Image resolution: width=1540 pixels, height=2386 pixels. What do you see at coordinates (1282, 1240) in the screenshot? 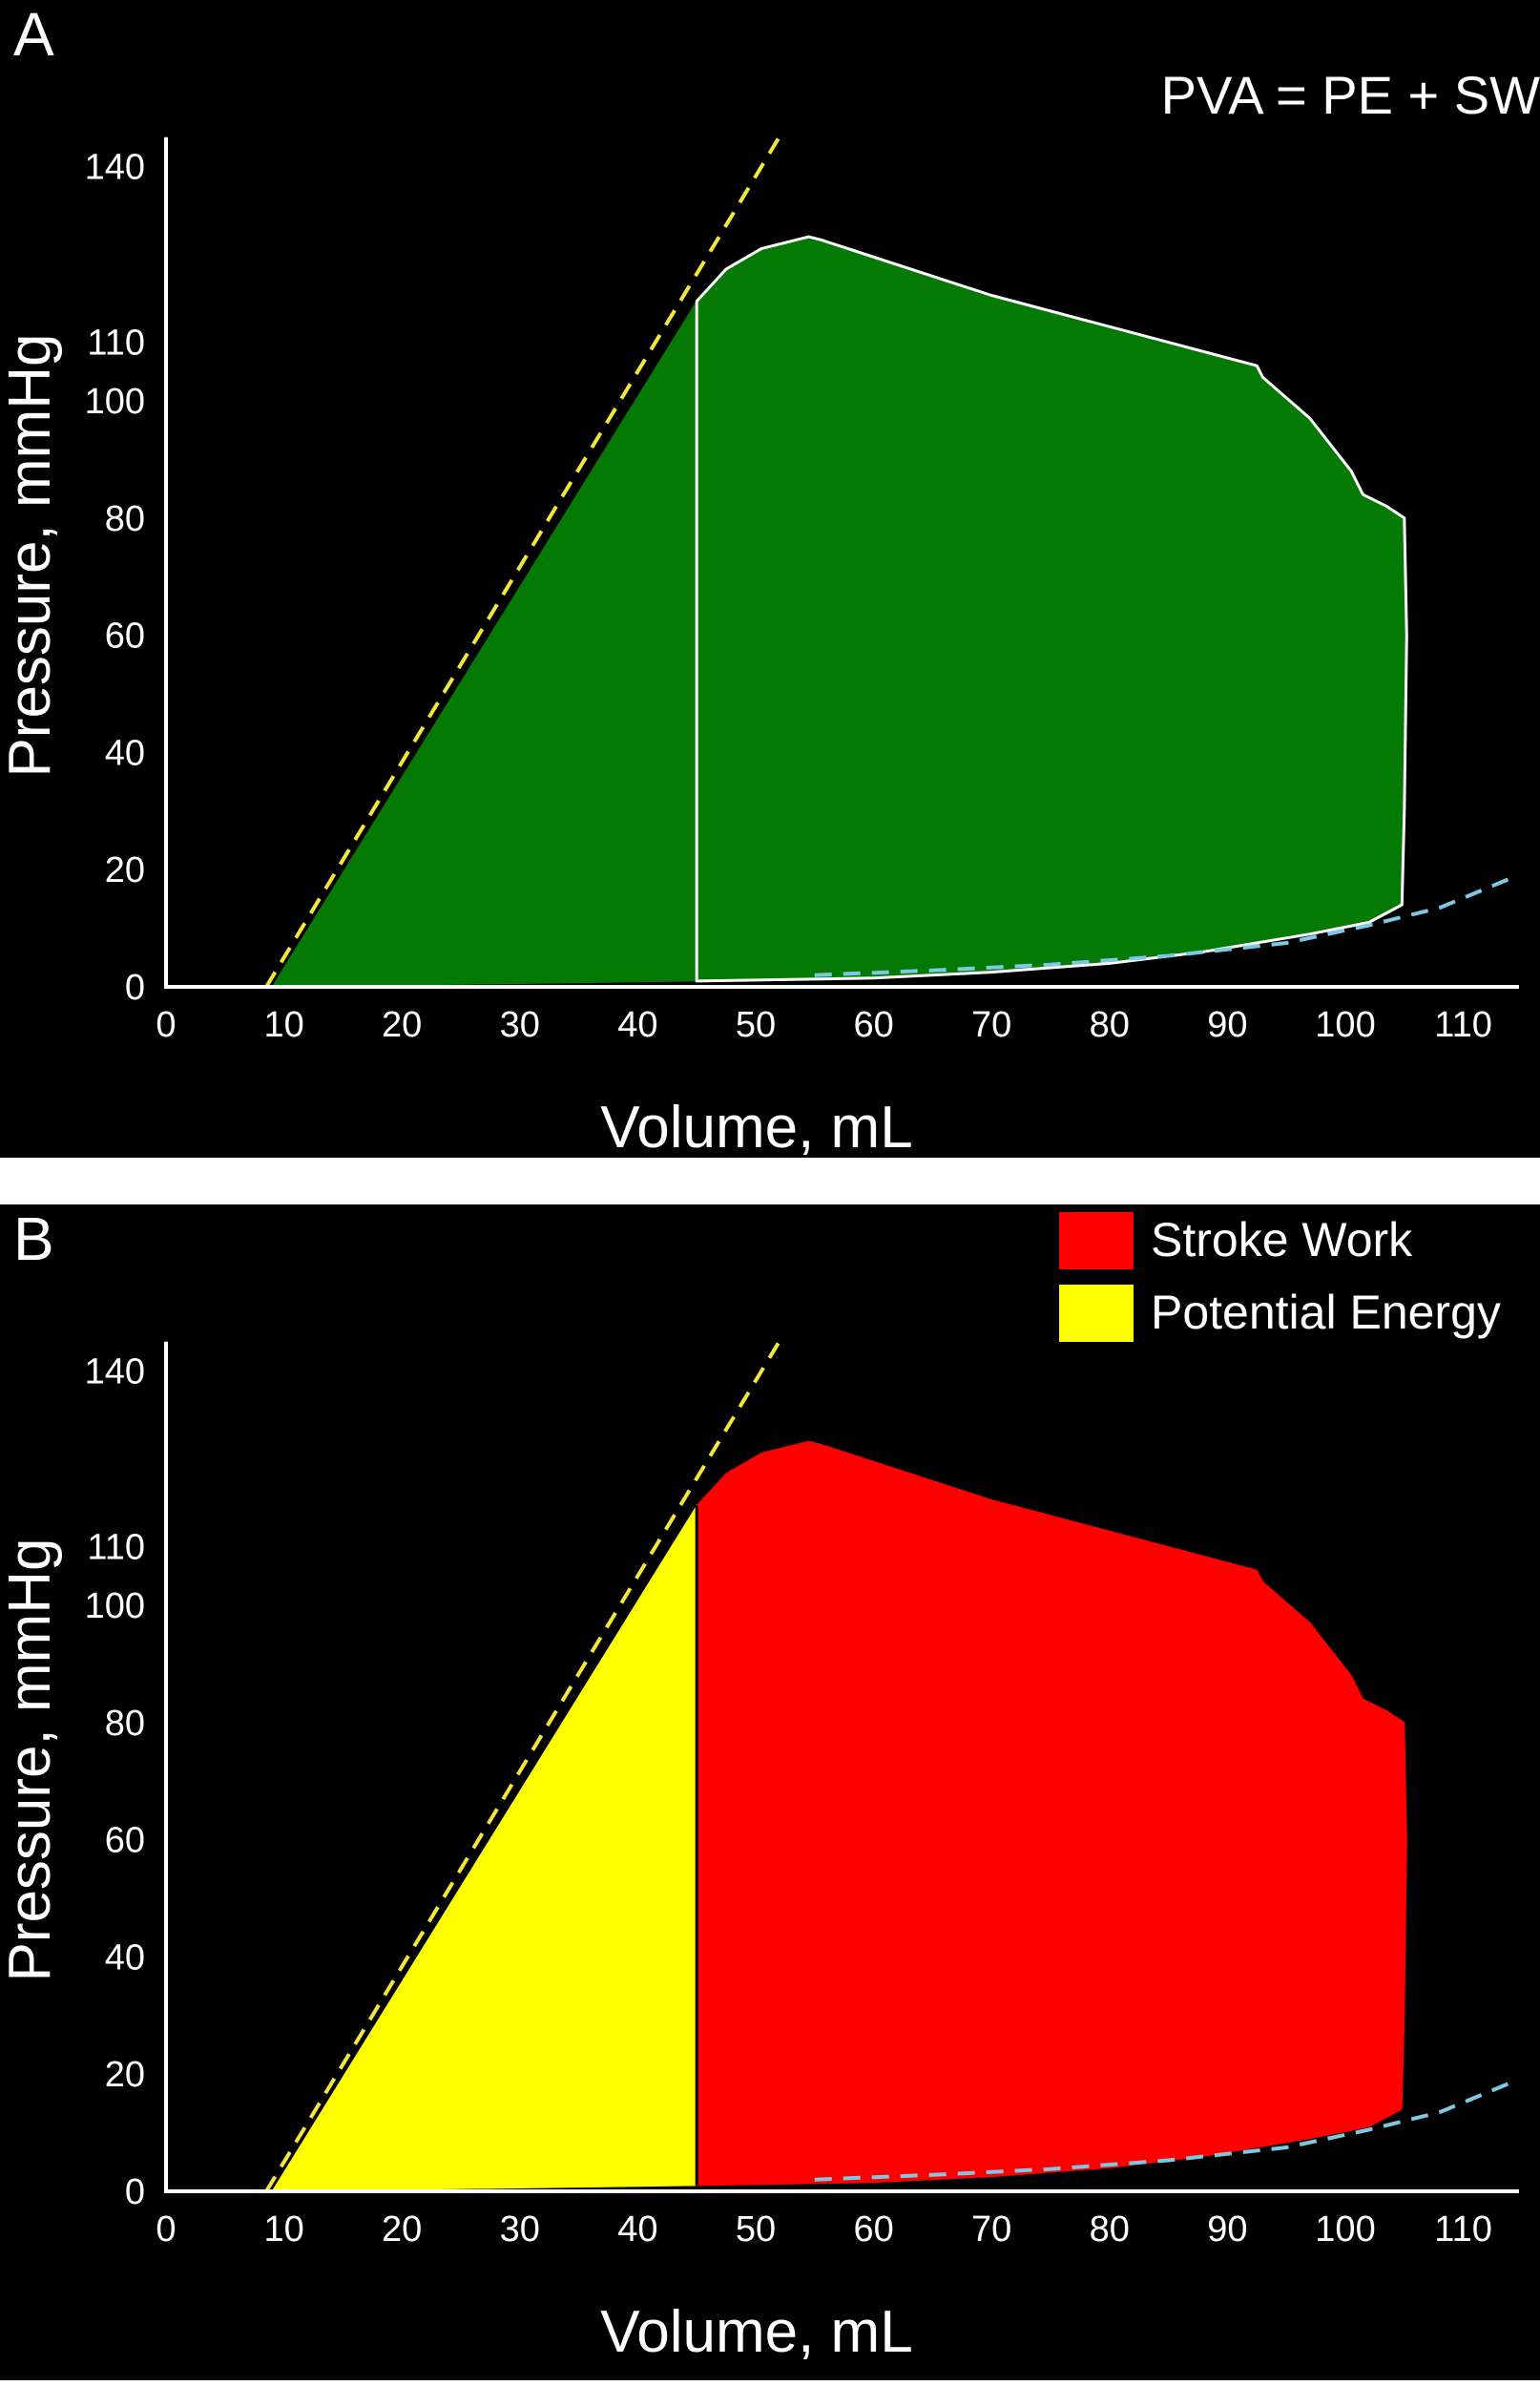
I see `legend-label: Stroke Work` at bounding box center [1282, 1240].